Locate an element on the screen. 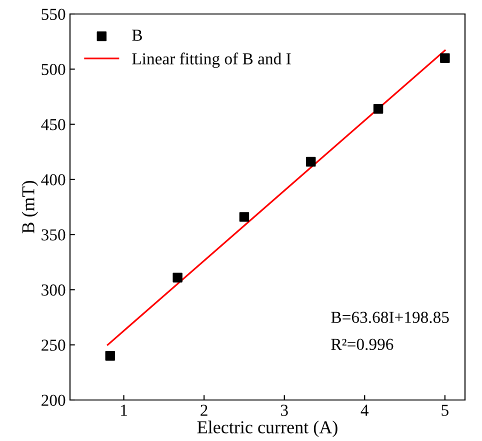 Image resolution: width=482 pixels, height=441 pixels. x-tick-label: 3 is located at coordinates (284, 410).